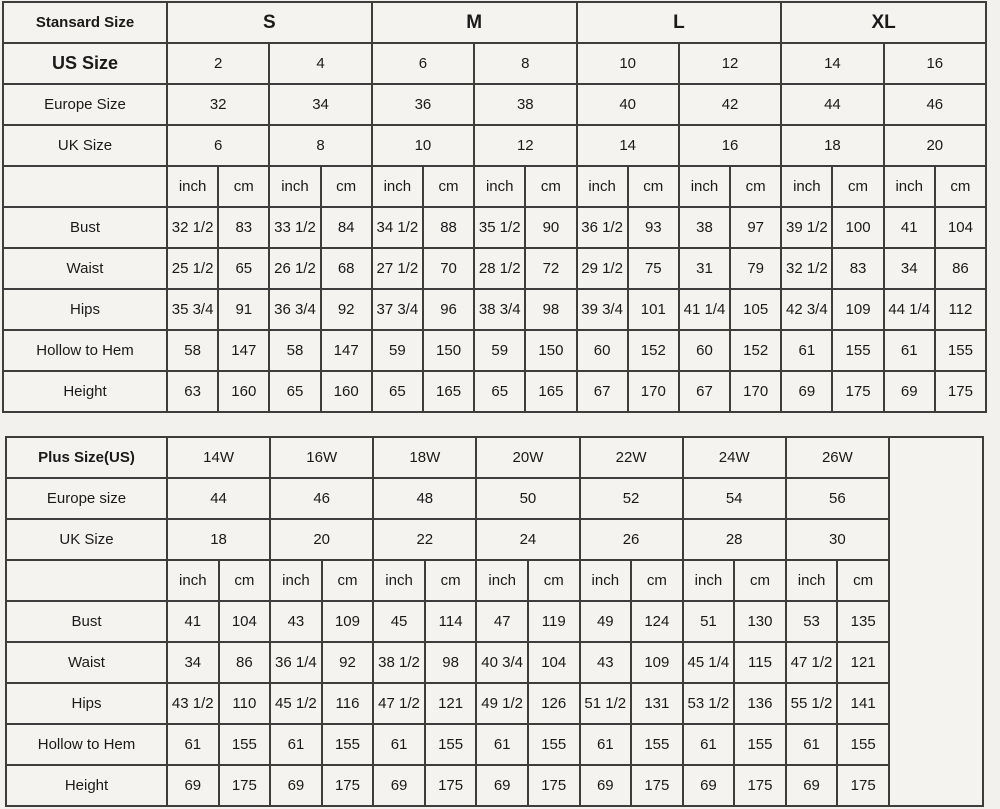 Image resolution: width=1000 pixels, height=809 pixels. What do you see at coordinates (837, 457) in the screenshot?
I see `size-group-header: 26W` at bounding box center [837, 457].